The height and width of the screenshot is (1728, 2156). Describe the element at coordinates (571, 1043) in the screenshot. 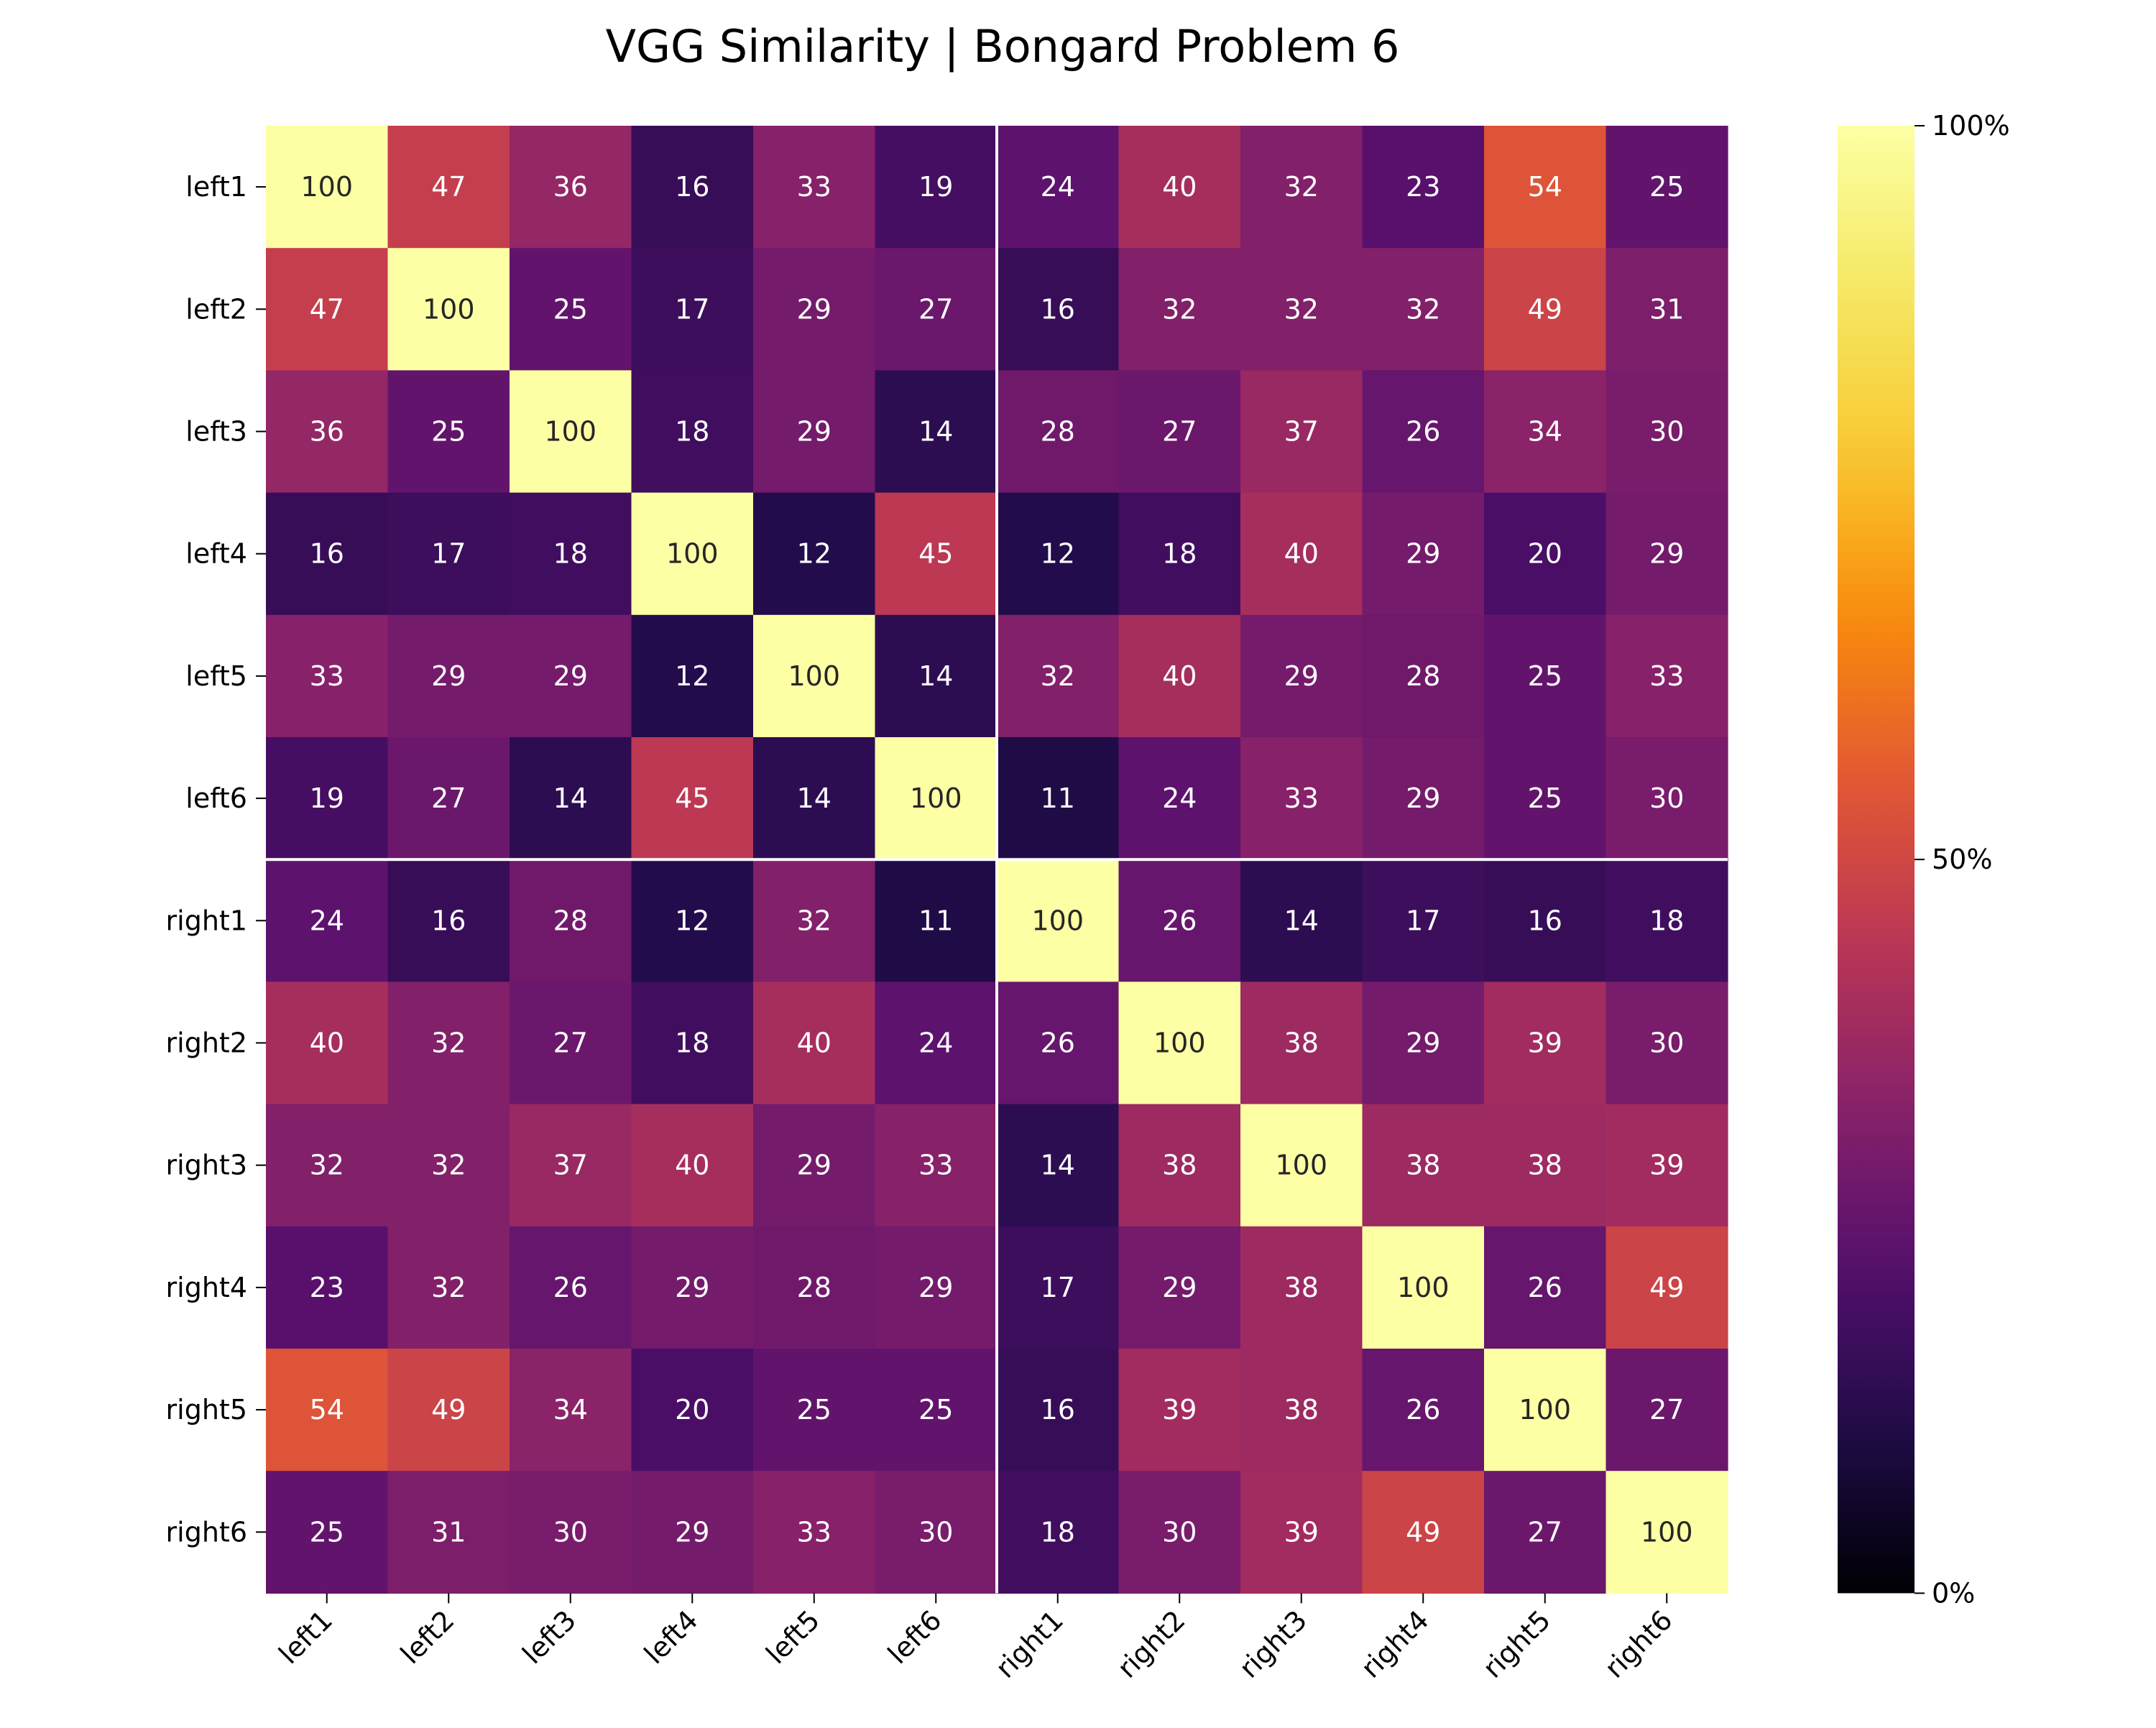

I see `heatmap-cell-right2-left3` at that location.